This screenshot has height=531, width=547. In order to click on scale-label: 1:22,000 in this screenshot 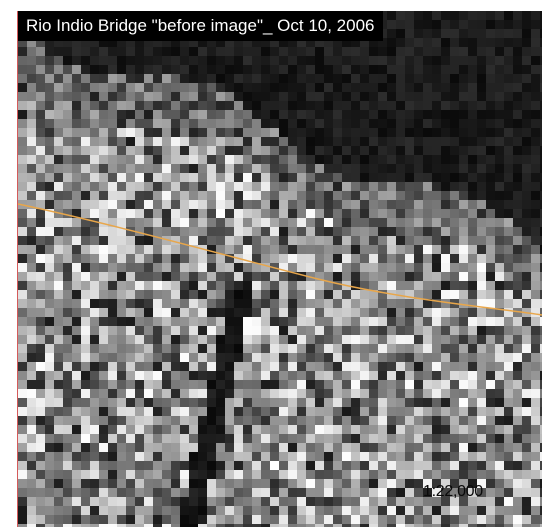, I will do `click(453, 491)`.